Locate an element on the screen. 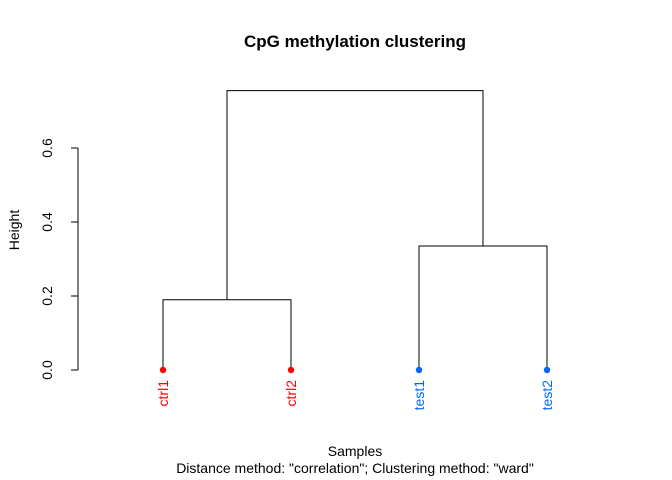  y-tick-label-1: 0.2 is located at coordinates (47, 296).